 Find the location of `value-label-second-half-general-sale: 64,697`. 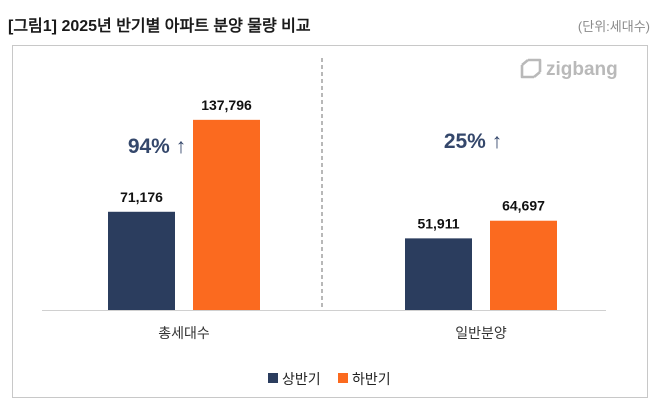

value-label-second-half-general-sale: 64,697 is located at coordinates (523, 206).